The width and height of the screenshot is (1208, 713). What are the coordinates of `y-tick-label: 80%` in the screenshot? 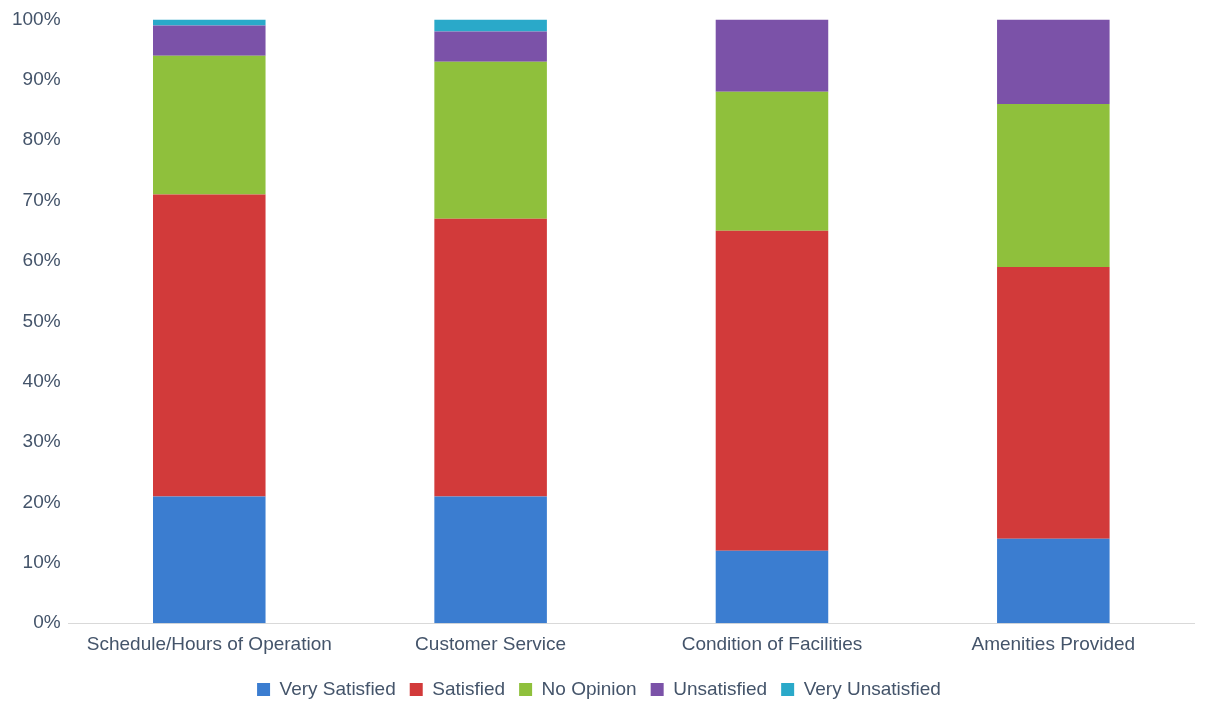 It's located at (41, 139).